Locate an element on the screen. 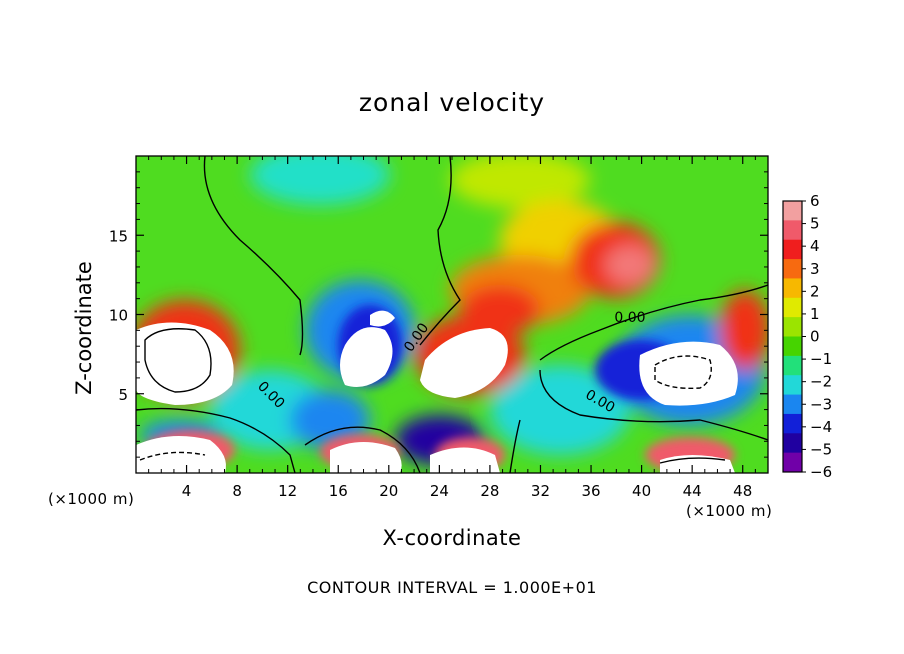 Image resolution: width=904 pixels, height=654 pixels. contour-interval-note: CONTOUR INTERVAL = 1.000E+01 is located at coordinates (452, 587).